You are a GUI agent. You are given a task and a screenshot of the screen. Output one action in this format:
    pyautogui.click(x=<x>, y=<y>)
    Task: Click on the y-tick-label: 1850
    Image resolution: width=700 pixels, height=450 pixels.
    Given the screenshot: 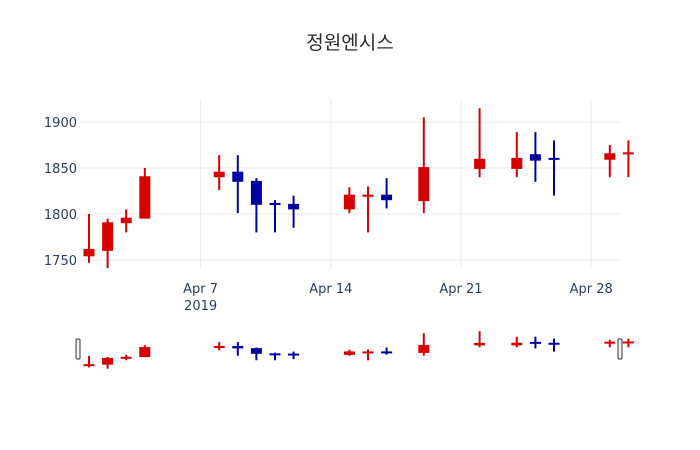 What is the action you would take?
    pyautogui.click(x=60, y=169)
    